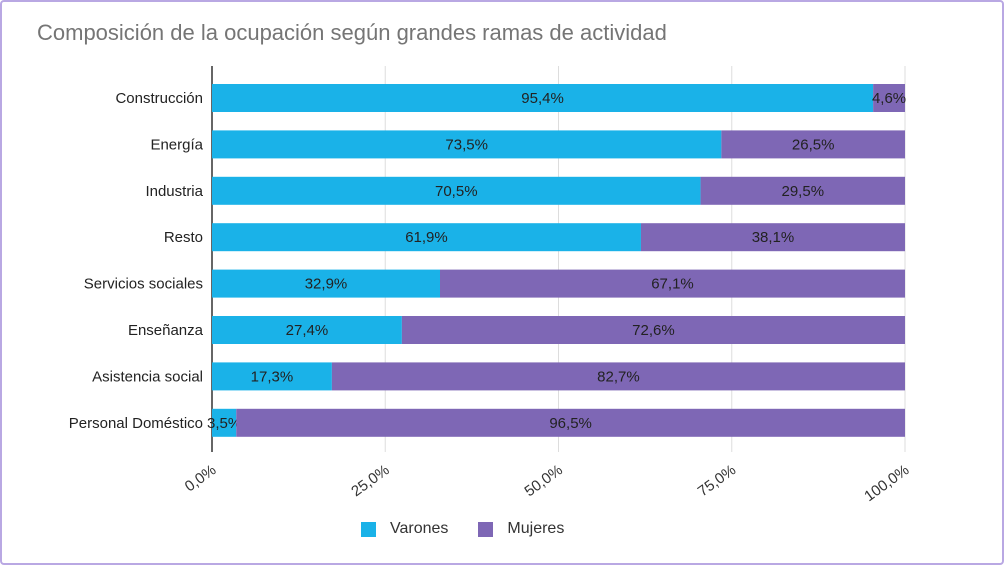 Image resolution: width=1004 pixels, height=565 pixels. Describe the element at coordinates (176, 144) in the screenshot. I see `category-label: Energía` at that location.